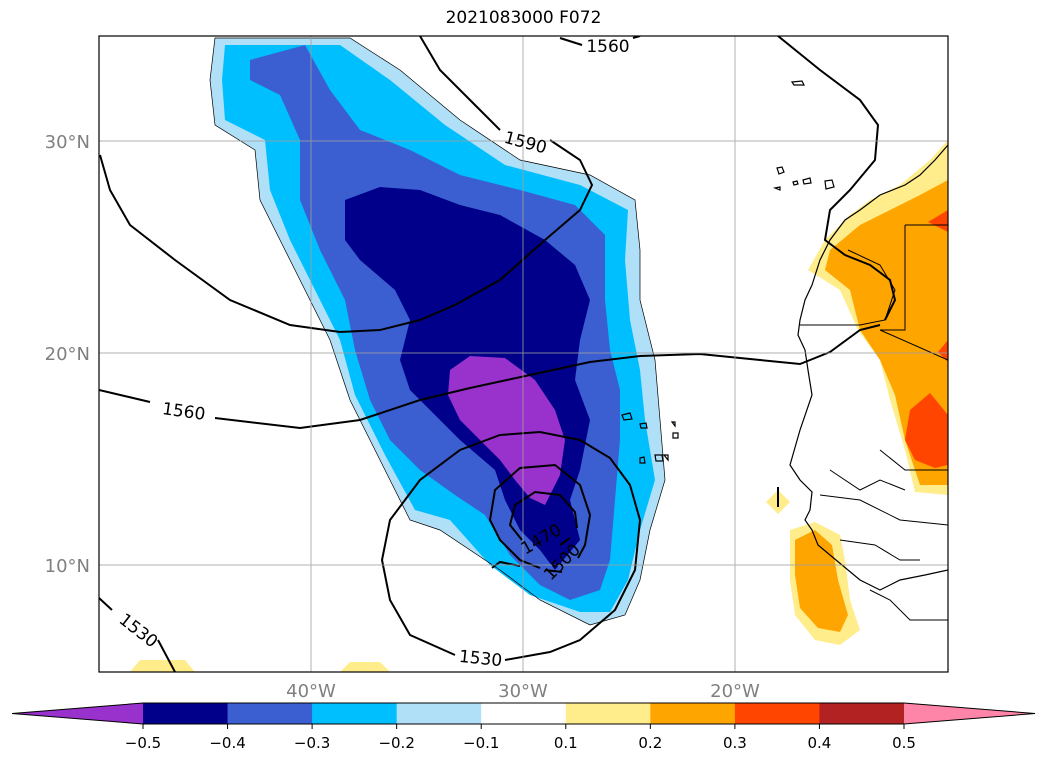  I want to click on colorbar-tick-label: −0.4, so click(227, 743).